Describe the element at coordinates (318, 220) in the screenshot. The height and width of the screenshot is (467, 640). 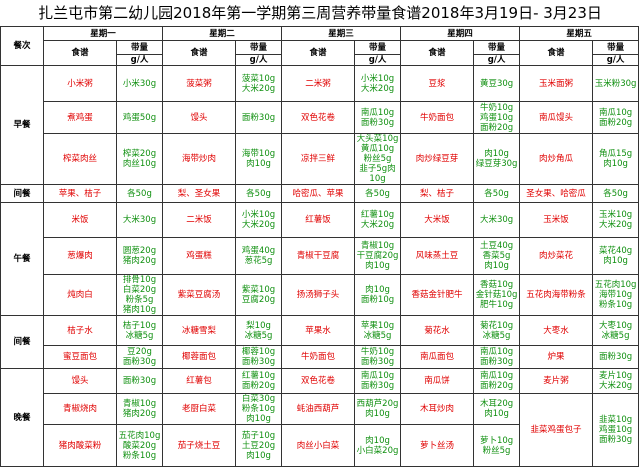
I see `dish: 红薯饭` at that location.